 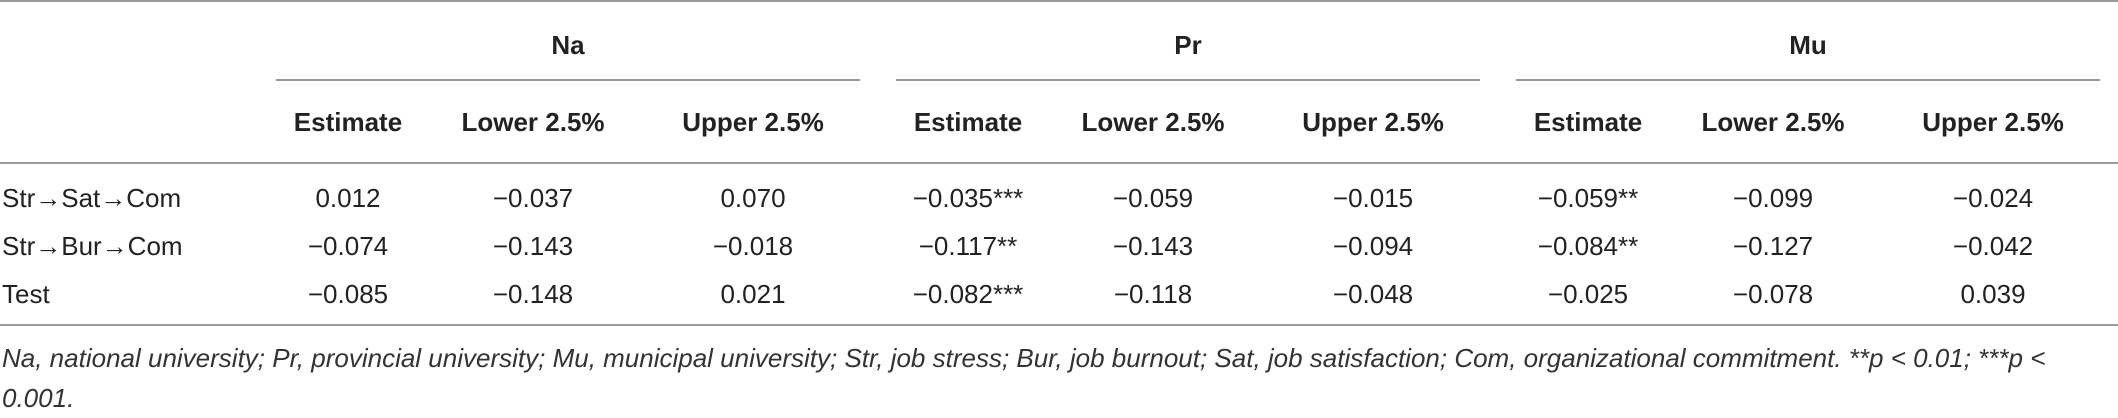 What do you see at coordinates (533, 197) in the screenshot?
I see `cell: −0.037` at bounding box center [533, 197].